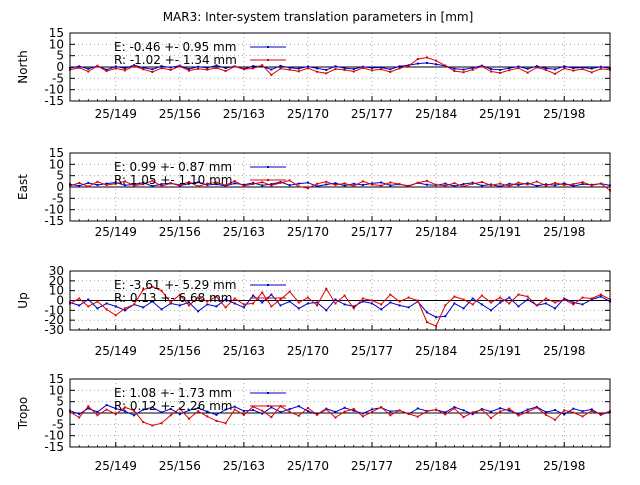 This screenshot has width=640, height=485. I want to click on up-xtick-label: 25/163, so click(244, 351).